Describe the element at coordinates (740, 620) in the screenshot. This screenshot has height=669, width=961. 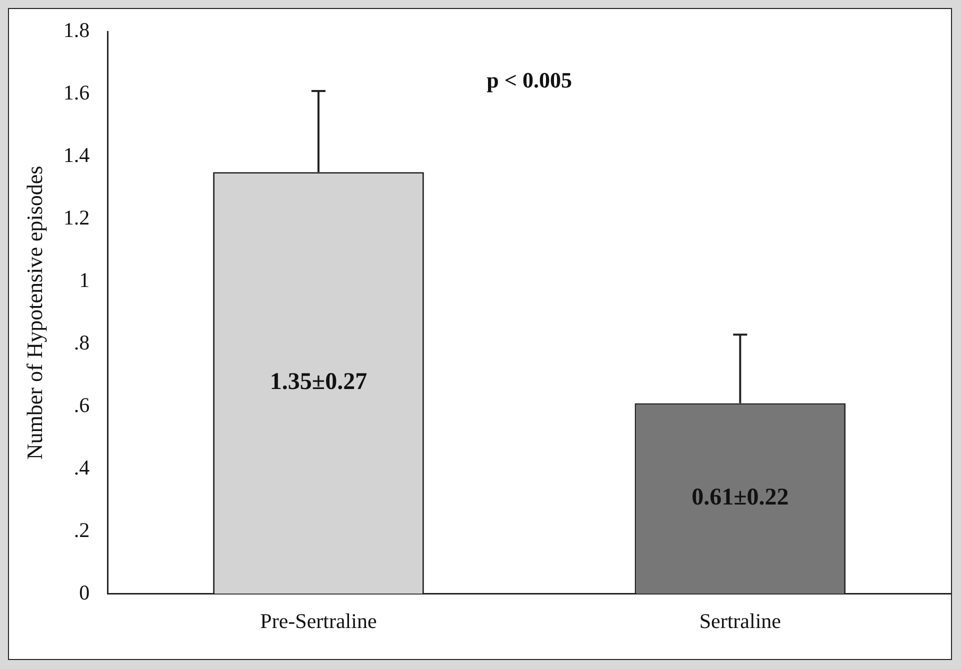
I see `x-tick-label: Sertraline` at that location.